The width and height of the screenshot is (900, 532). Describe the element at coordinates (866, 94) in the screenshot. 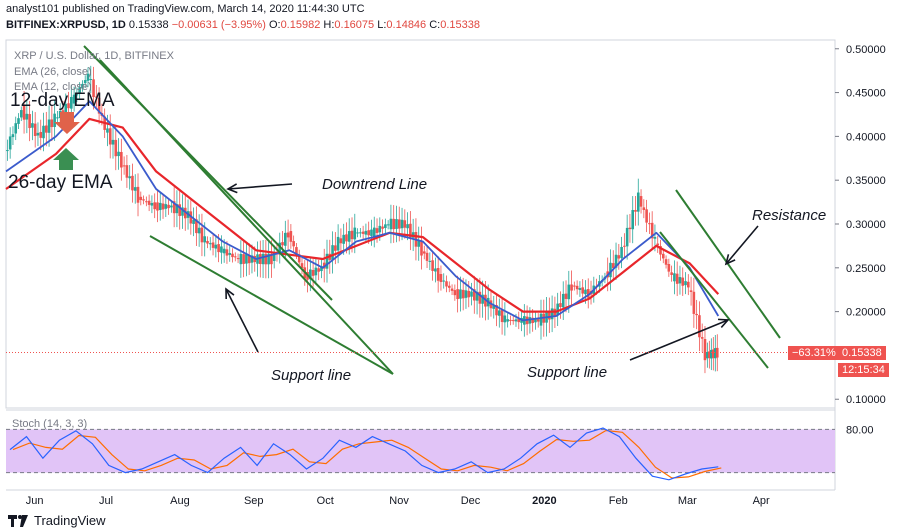

I see `y-tick-label: 0.45000` at that location.